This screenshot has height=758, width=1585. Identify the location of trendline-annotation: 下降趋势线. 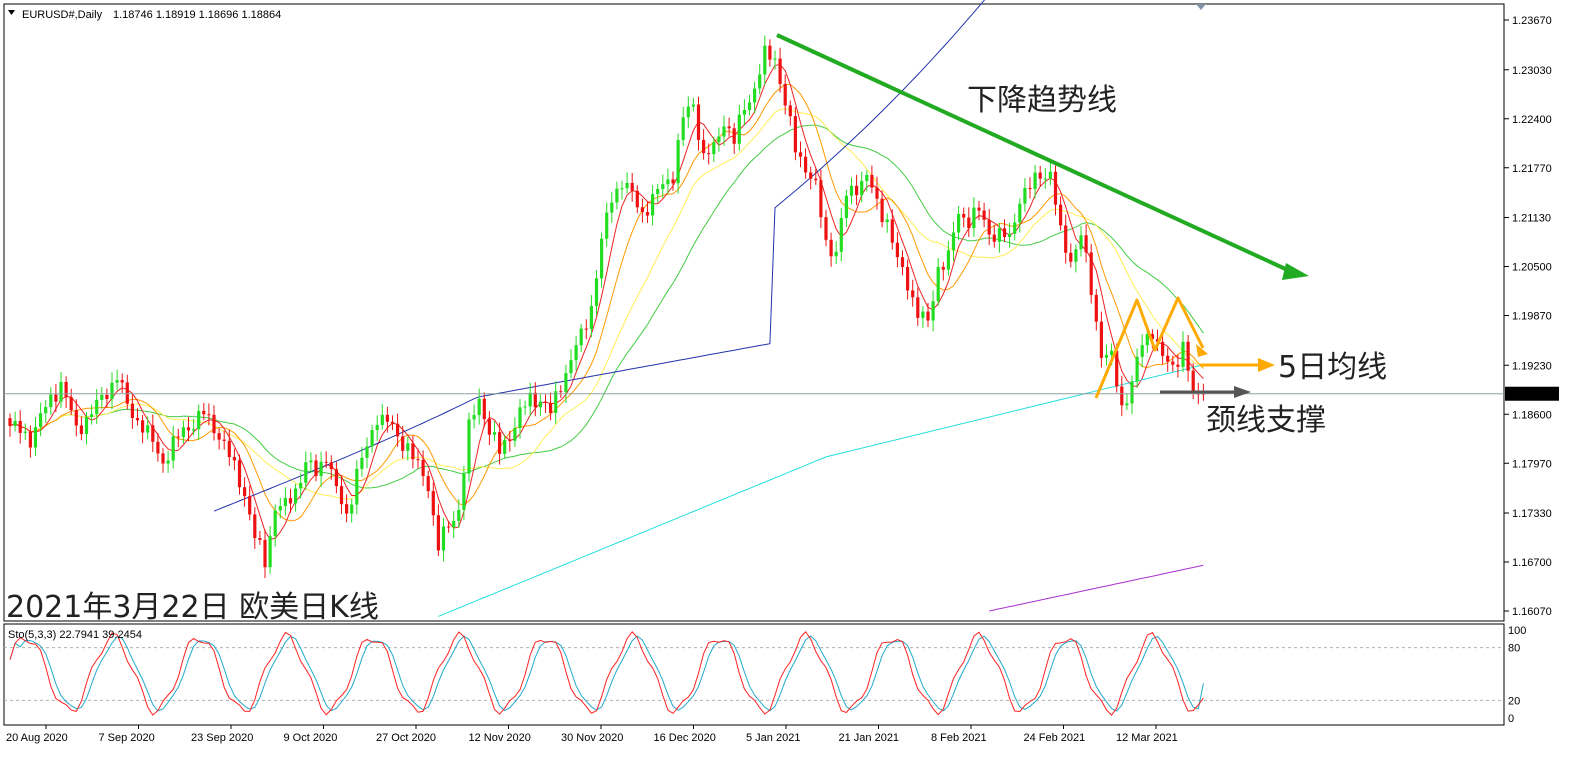
(1042, 100).